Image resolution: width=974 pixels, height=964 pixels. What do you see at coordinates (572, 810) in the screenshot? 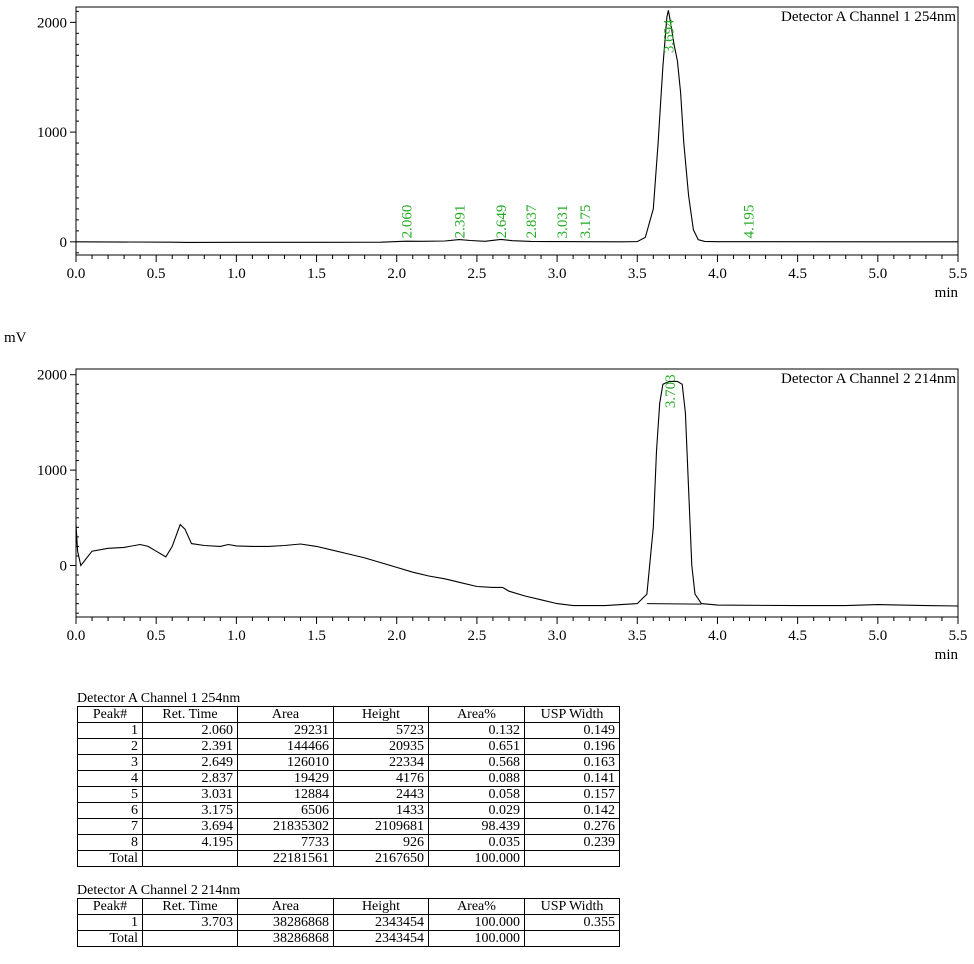
I see `table-cell: 0.142` at bounding box center [572, 810].